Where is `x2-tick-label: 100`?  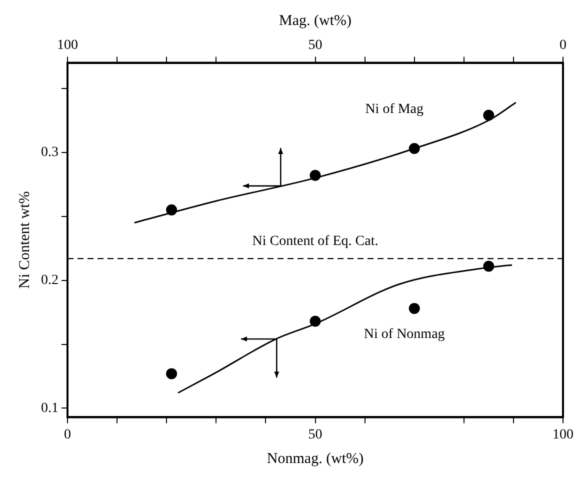 x2-tick-label: 100 is located at coordinates (67, 46).